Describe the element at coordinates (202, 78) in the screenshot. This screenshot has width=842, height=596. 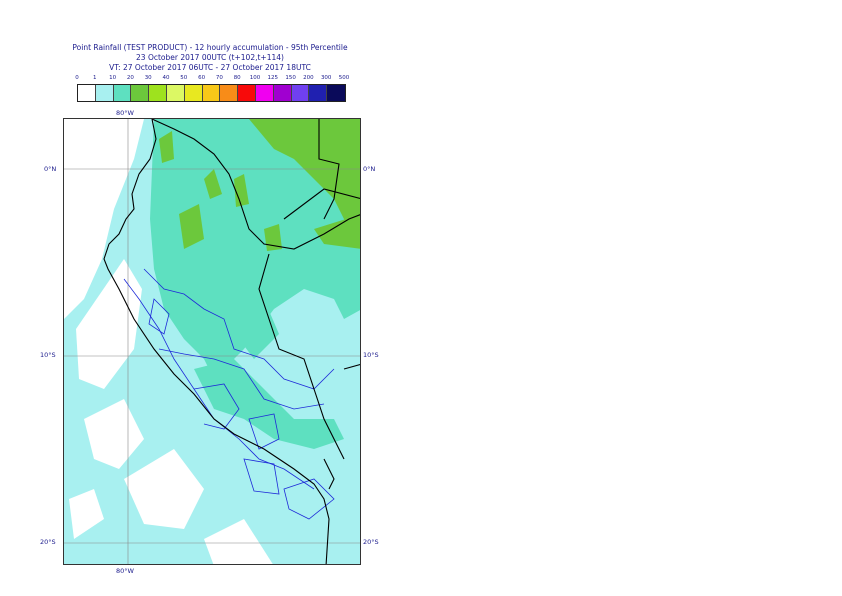
I see `legend-threshold-label: 60` at that location.